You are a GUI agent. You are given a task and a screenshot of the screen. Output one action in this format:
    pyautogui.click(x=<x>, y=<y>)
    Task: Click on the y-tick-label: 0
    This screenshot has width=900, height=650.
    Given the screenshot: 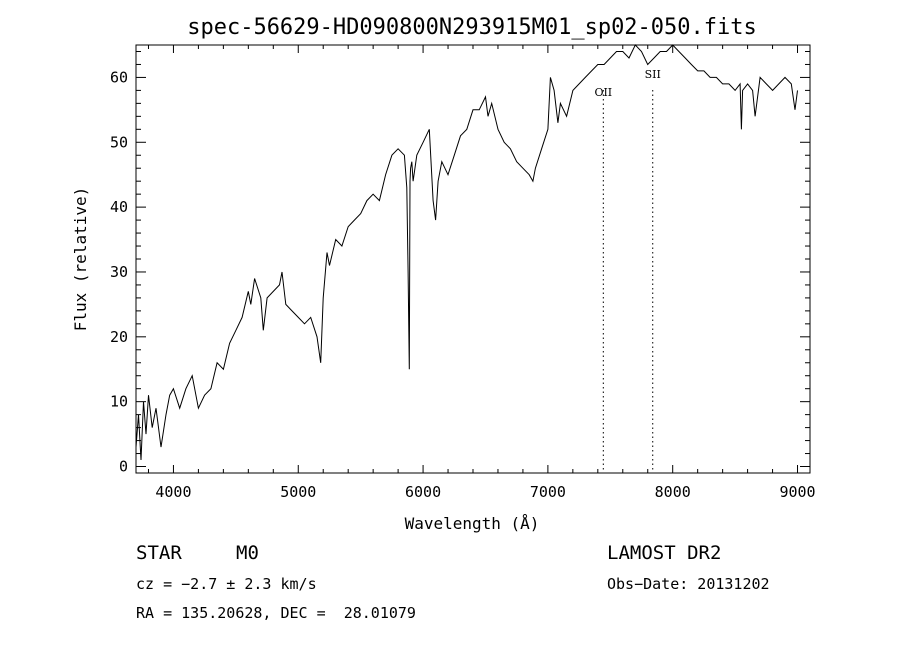 What is the action you would take?
    pyautogui.click(x=123, y=467)
    